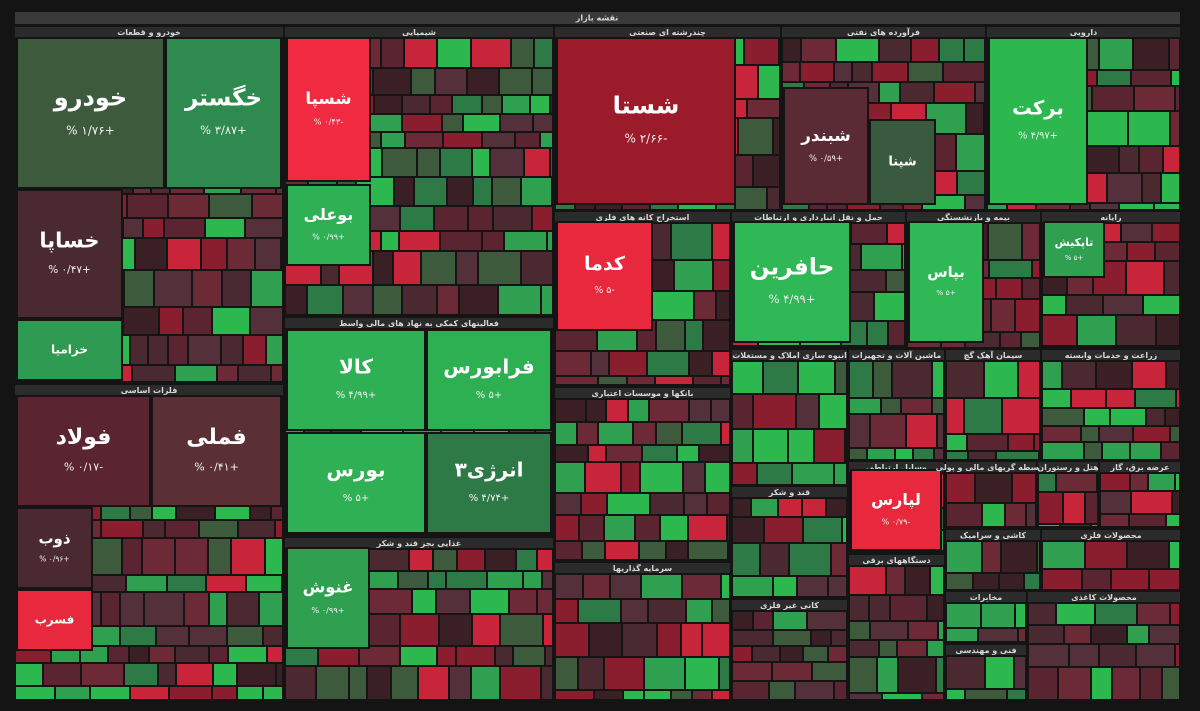  What do you see at coordinates (149, 390) in the screenshot?
I see `sector-title: فلزات اساسی` at bounding box center [149, 390].